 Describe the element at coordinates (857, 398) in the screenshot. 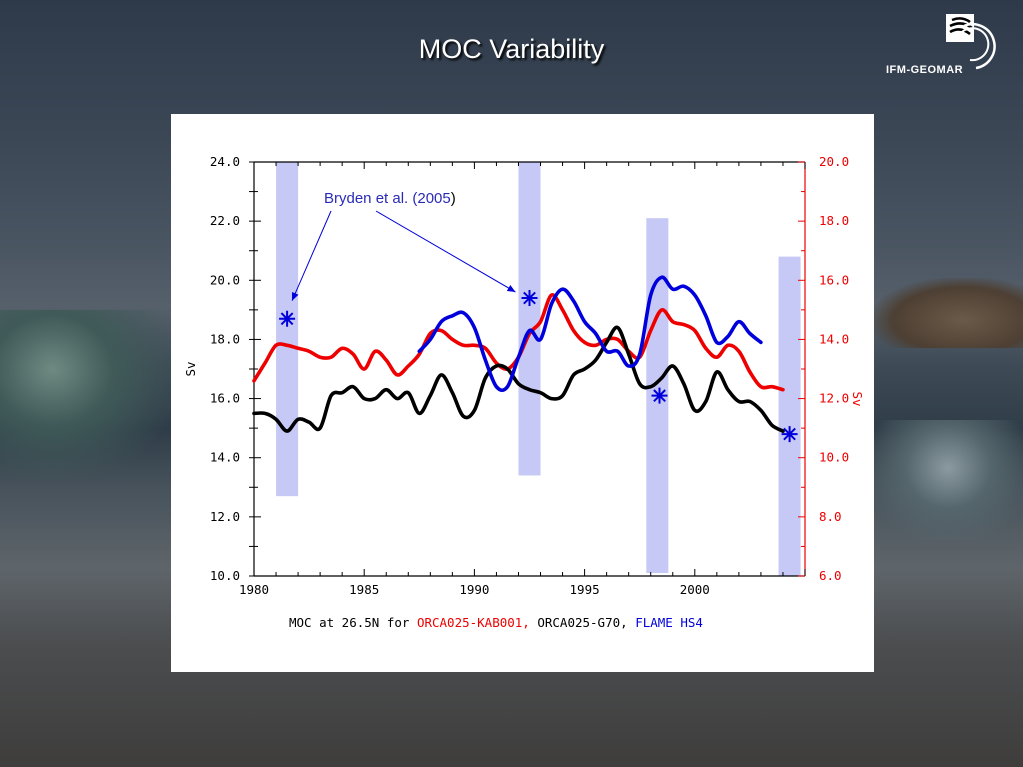

I see `y-axis-label-right: Sv` at that location.